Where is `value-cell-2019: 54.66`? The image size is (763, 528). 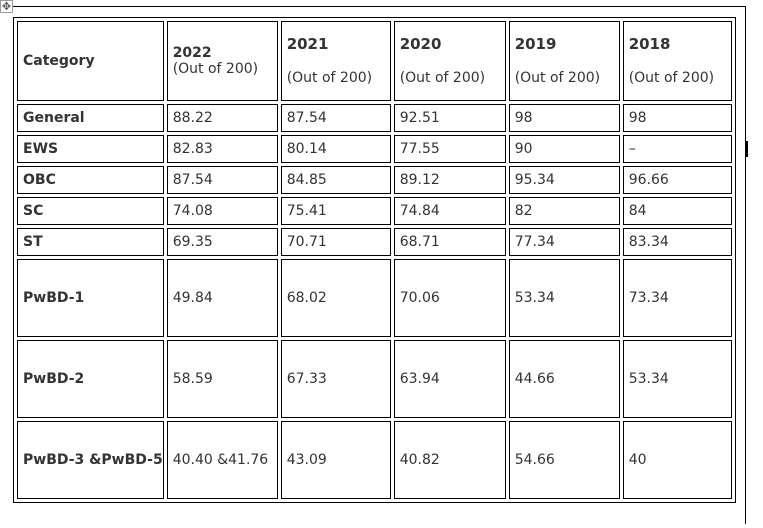
value-cell-2019: 54.66 is located at coordinates (564, 460).